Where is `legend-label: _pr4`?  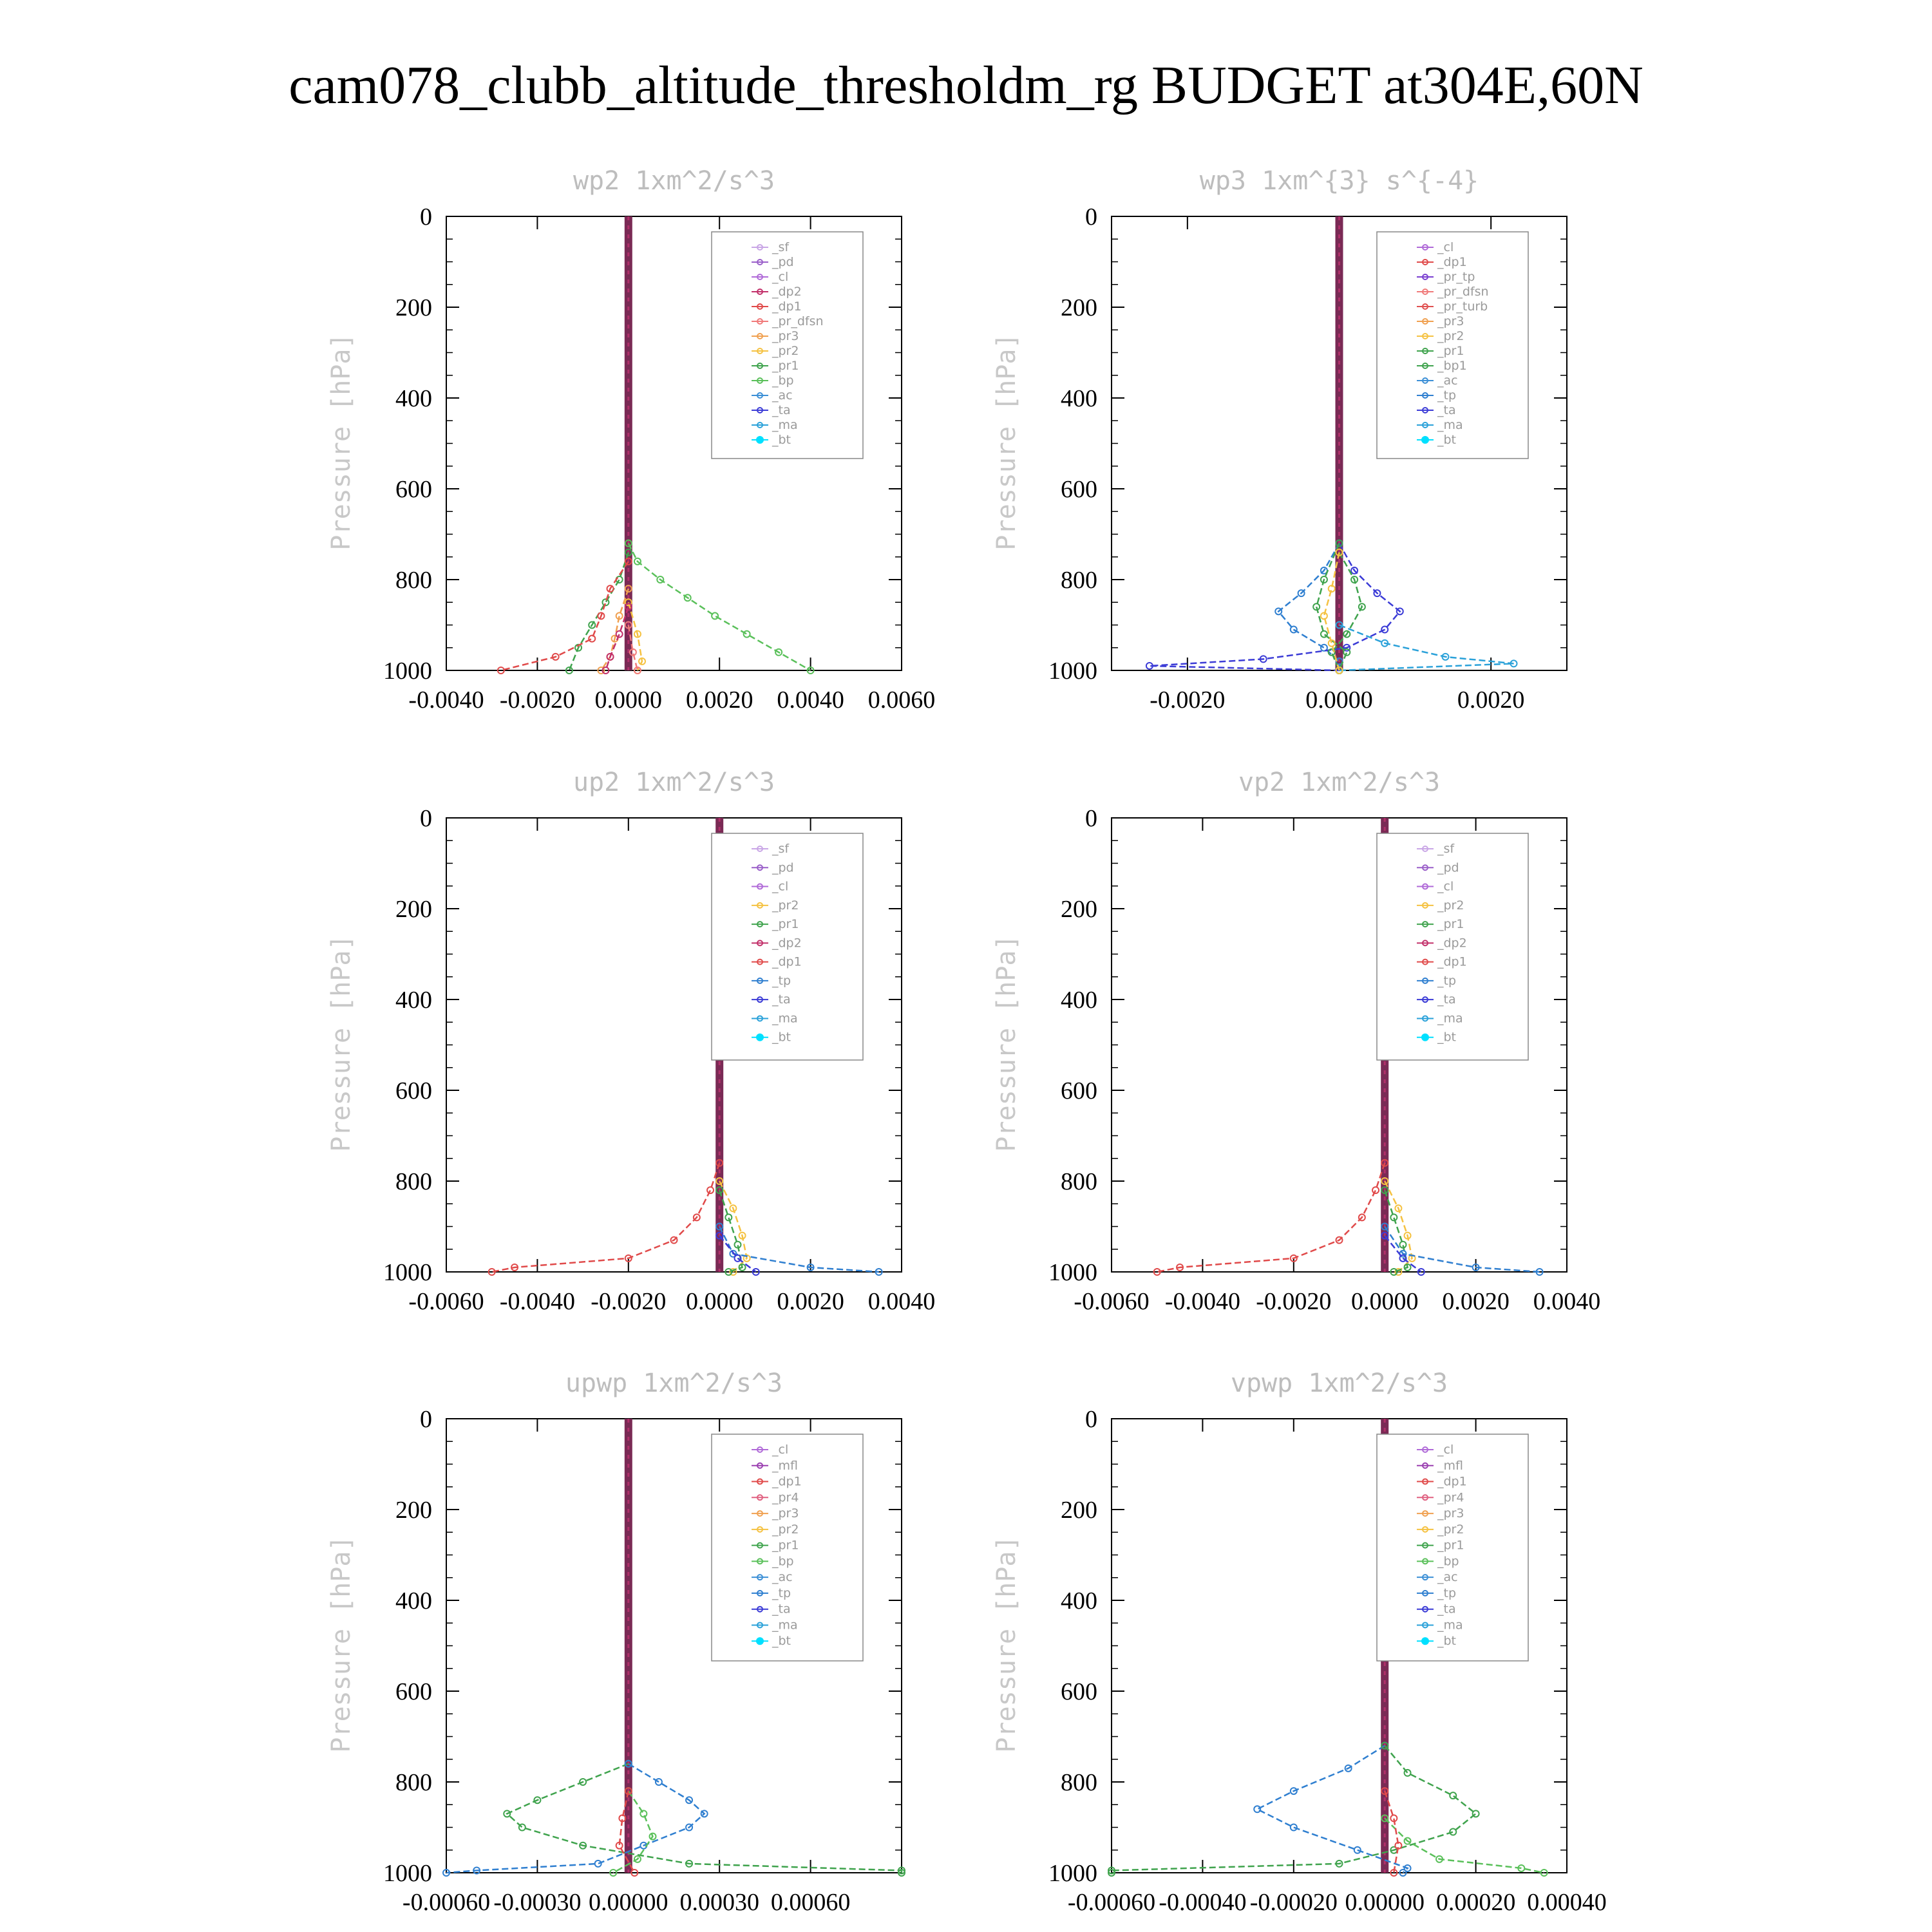
legend-label: _pr4 is located at coordinates (1450, 1497).